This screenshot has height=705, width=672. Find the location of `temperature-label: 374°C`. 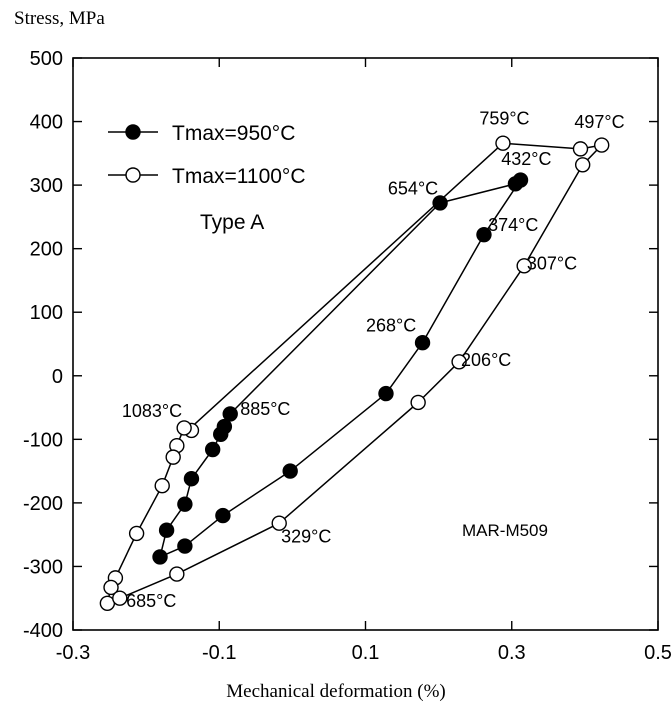

temperature-label: 374°C is located at coordinates (513, 225).